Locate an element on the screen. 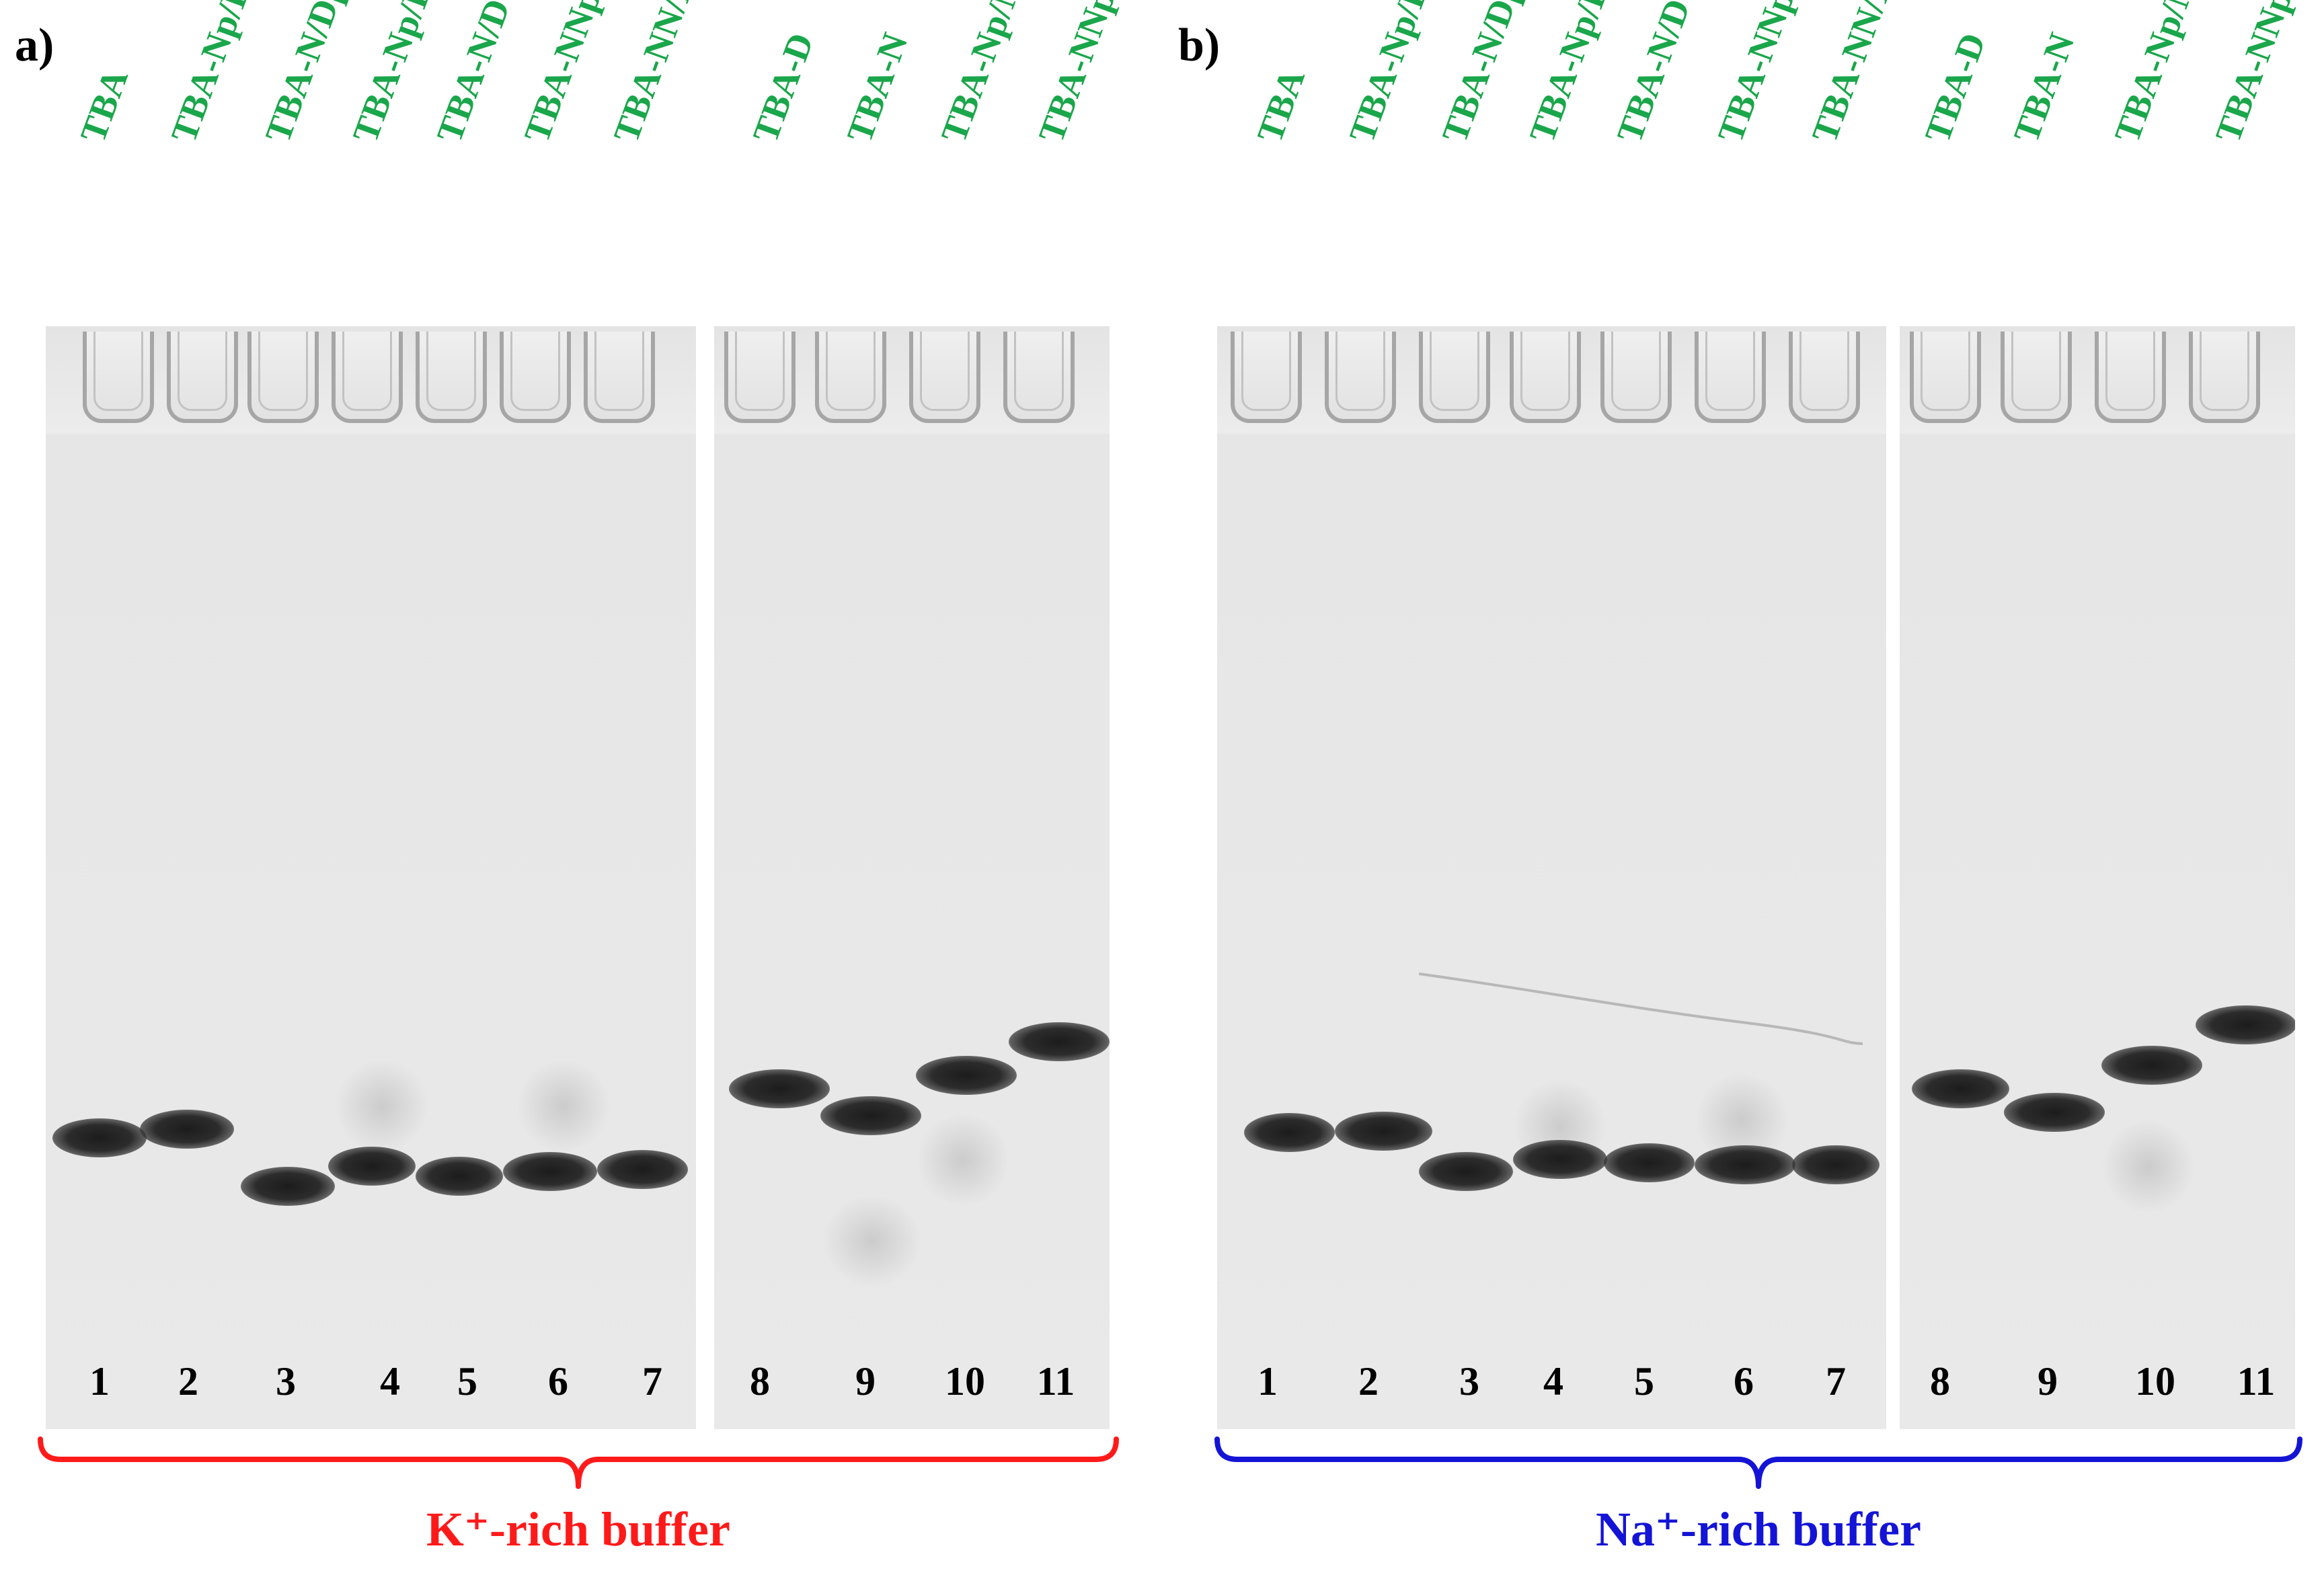  buffer-label-na: Na⁺-rich buffer is located at coordinates (1758, 1529).